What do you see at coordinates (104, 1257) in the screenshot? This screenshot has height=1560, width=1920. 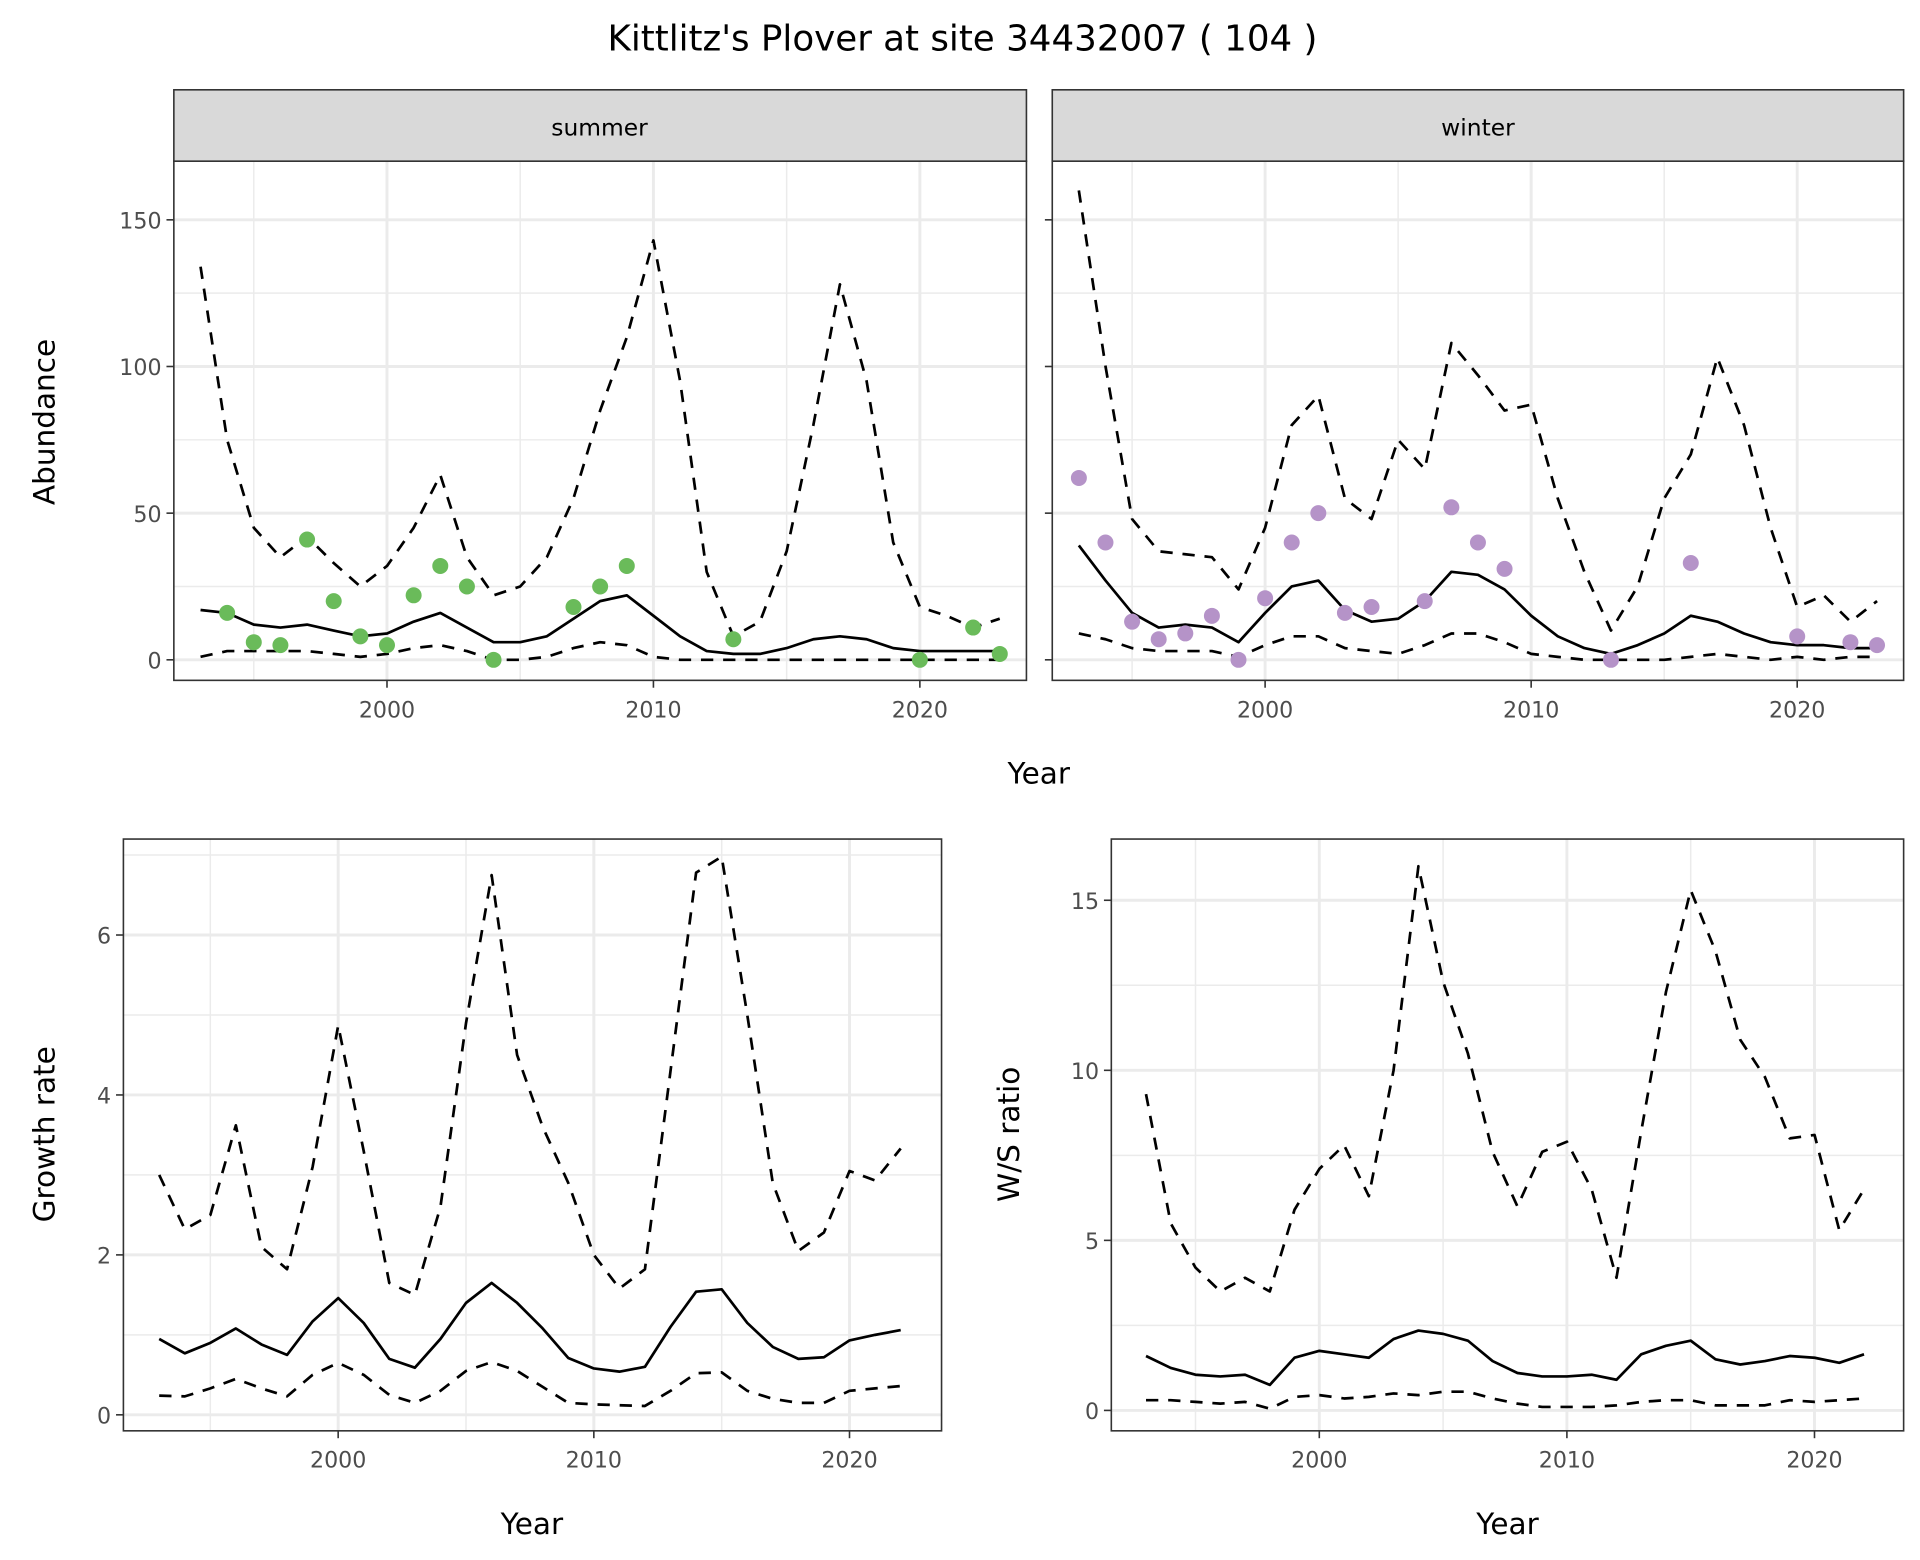 I see `y-tick-label: 2` at bounding box center [104, 1257].